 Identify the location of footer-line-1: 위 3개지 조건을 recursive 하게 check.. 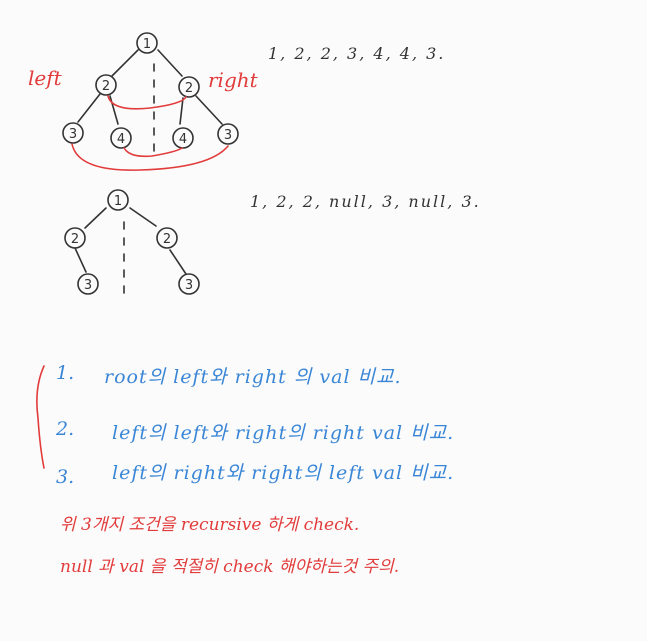
(210, 525).